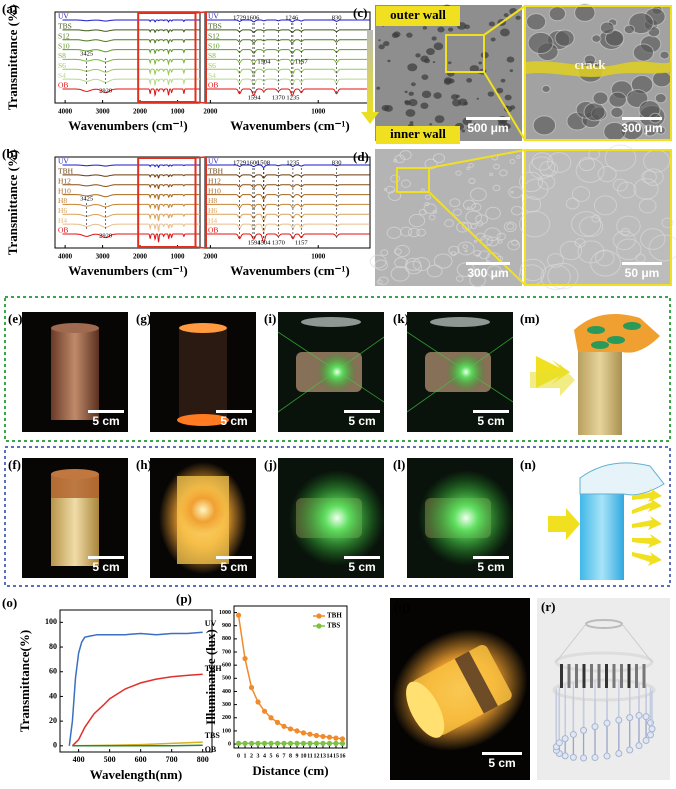 The width and height of the screenshot is (676, 789). I want to click on series-label: H12, so click(64, 180).